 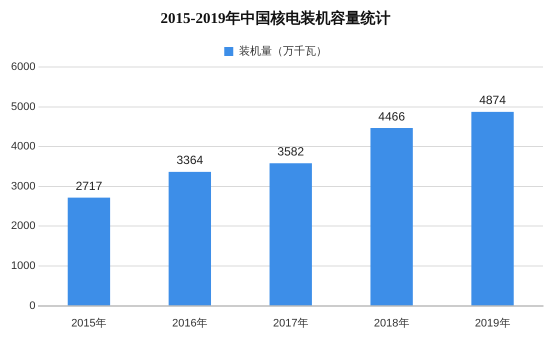 What do you see at coordinates (23, 226) in the screenshot?
I see `y-tick-label: 2000` at bounding box center [23, 226].